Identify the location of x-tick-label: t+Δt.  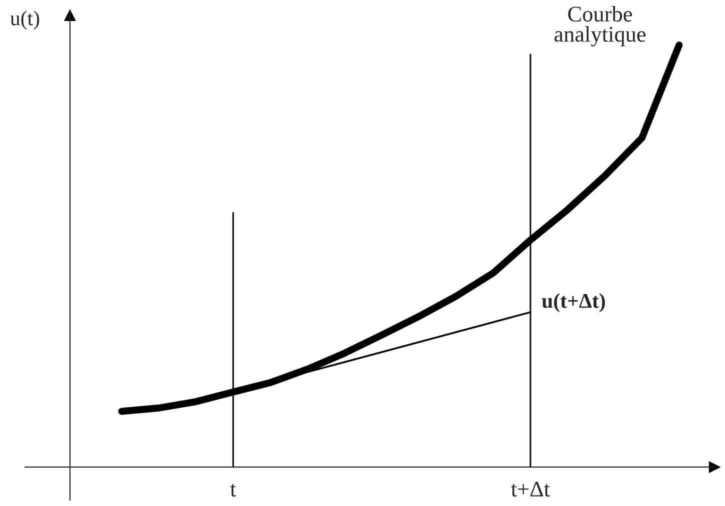
(530, 489).